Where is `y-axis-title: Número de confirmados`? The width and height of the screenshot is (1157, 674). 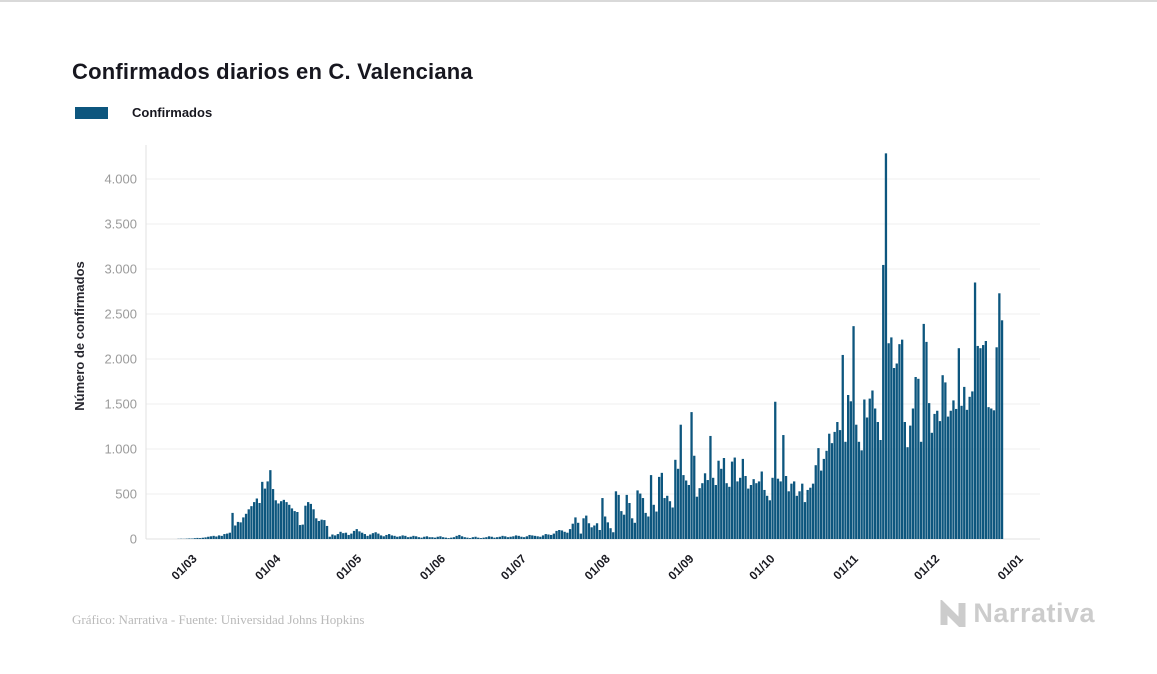
y-axis-title: Número de confirmados is located at coordinates (79, 336).